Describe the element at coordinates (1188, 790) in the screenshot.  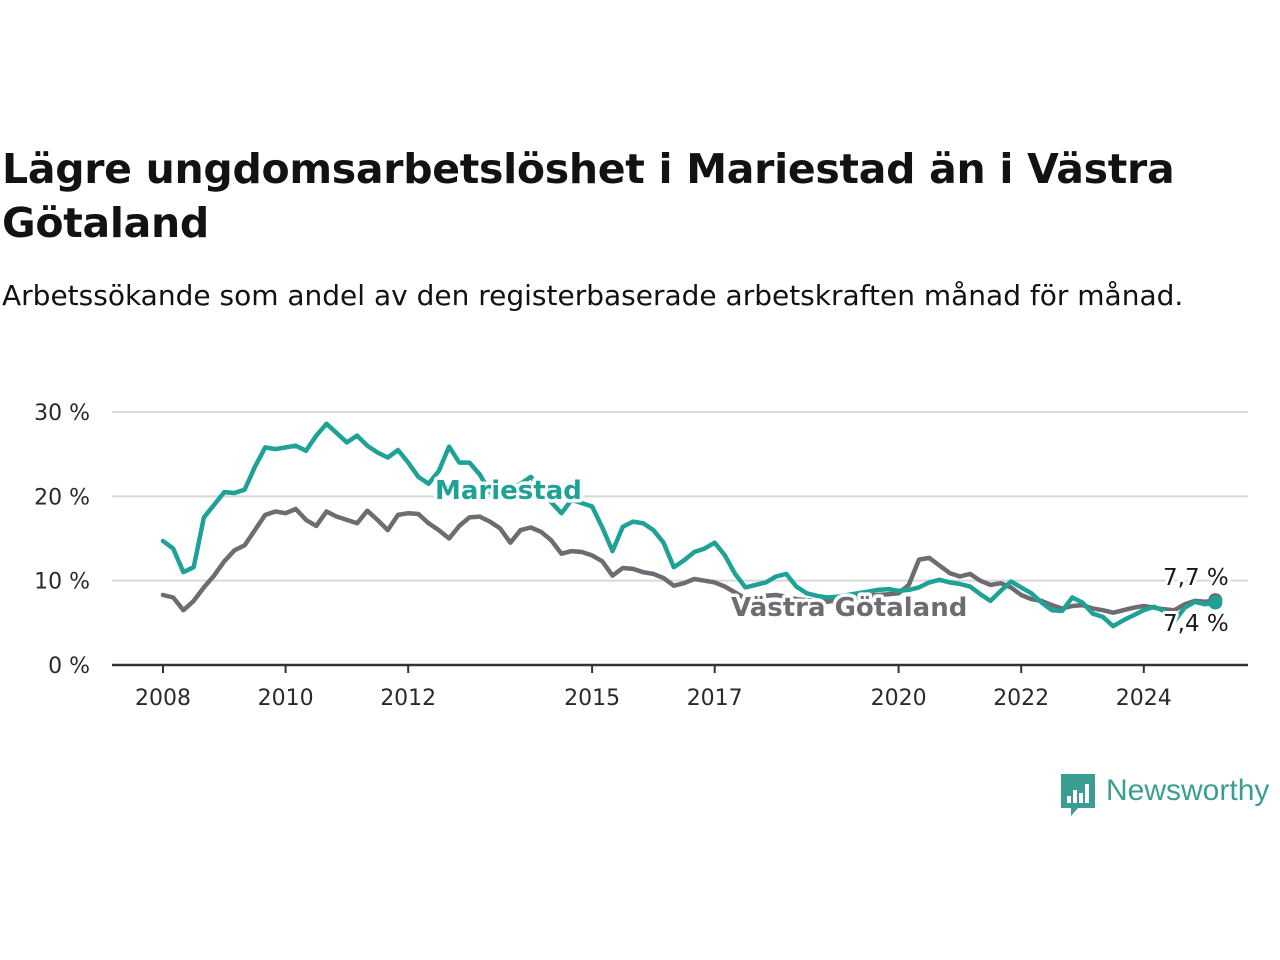
I see `brand-name: Newsworthy` at that location.